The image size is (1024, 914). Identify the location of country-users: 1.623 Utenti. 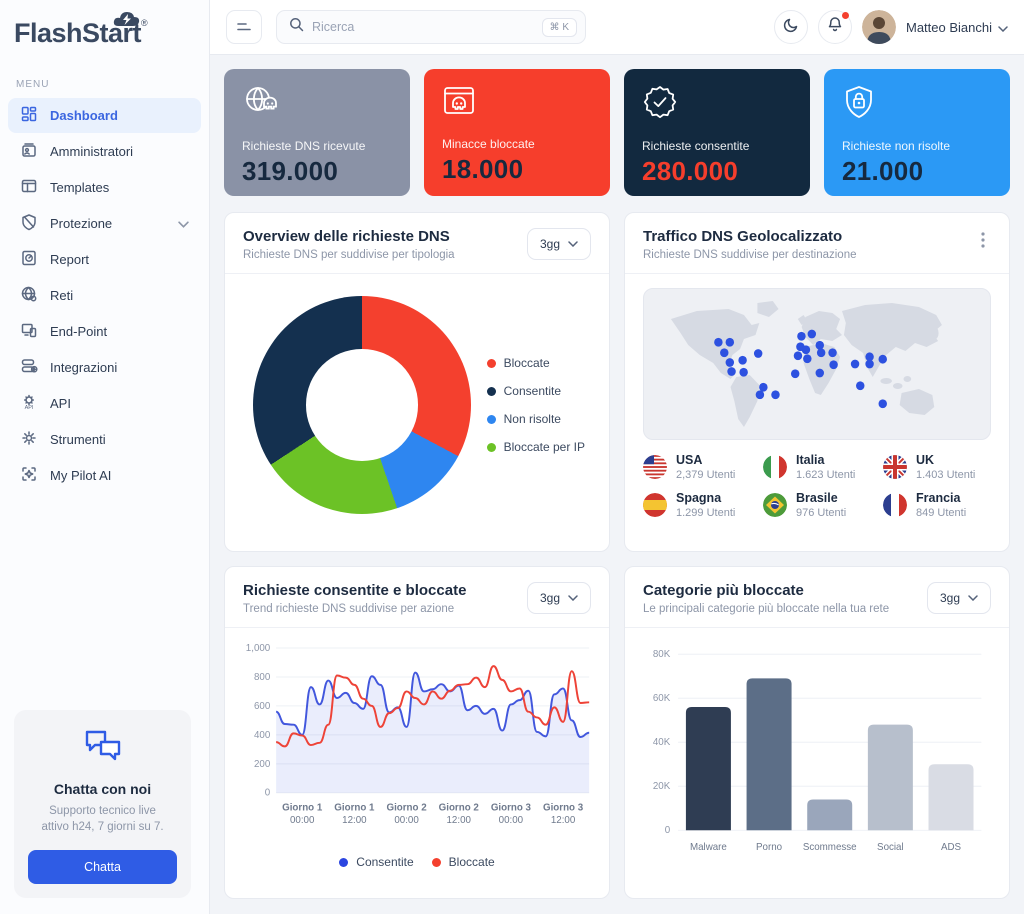
(826, 475).